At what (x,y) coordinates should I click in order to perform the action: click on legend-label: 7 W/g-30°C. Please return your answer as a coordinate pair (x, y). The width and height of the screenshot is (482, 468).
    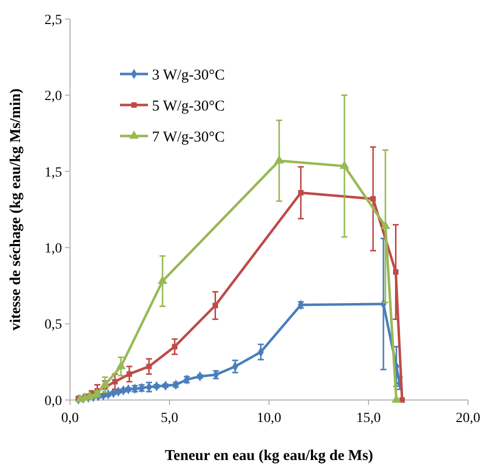
    Looking at the image, I should click on (188, 137).